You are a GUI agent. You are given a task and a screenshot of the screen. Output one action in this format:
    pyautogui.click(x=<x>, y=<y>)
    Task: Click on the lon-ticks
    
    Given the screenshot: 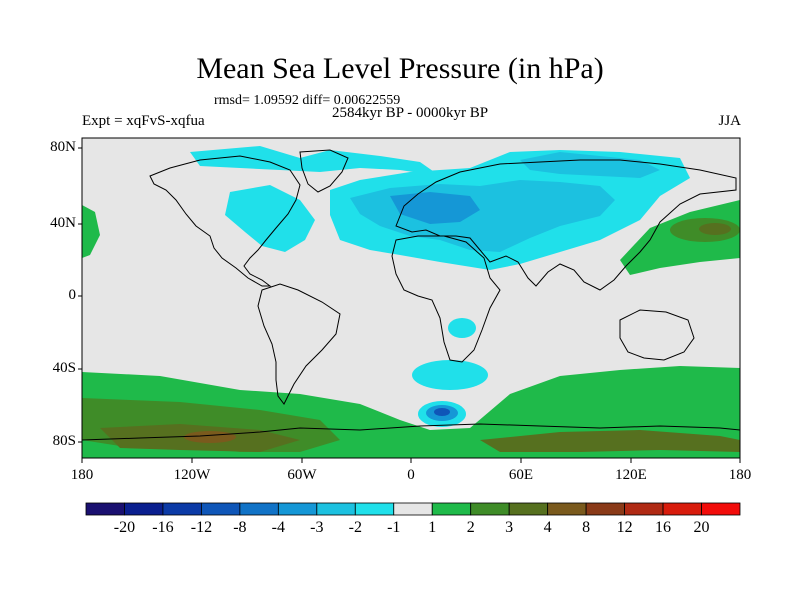 What is the action you would take?
    pyautogui.click(x=411, y=460)
    